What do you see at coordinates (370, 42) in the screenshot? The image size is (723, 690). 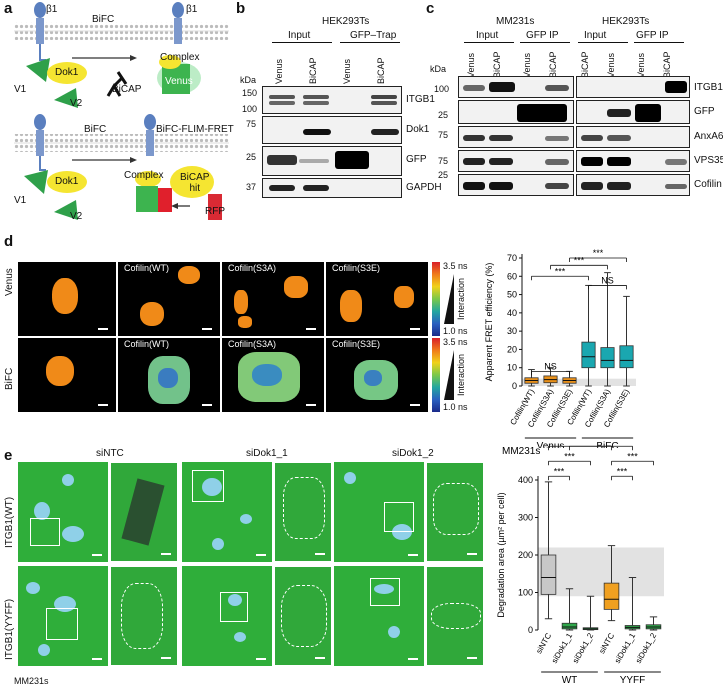 I see `b-gfptrap-bracket` at bounding box center [370, 42].